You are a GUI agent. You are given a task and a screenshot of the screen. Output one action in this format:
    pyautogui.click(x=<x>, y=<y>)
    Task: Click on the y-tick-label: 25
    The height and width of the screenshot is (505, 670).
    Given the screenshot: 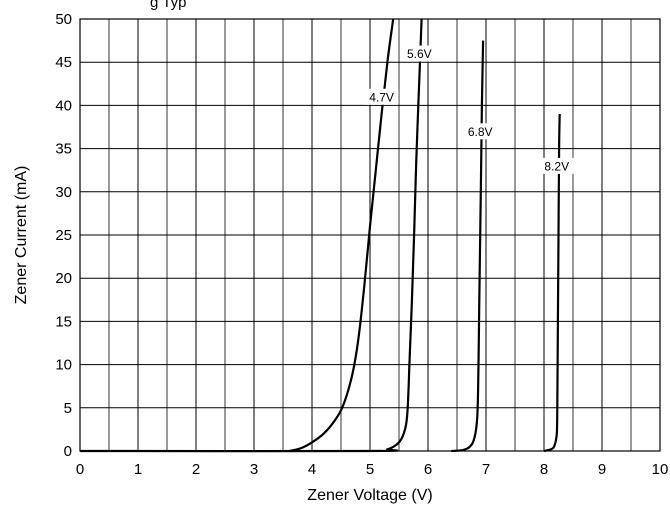 What is the action you would take?
    pyautogui.click(x=63, y=235)
    